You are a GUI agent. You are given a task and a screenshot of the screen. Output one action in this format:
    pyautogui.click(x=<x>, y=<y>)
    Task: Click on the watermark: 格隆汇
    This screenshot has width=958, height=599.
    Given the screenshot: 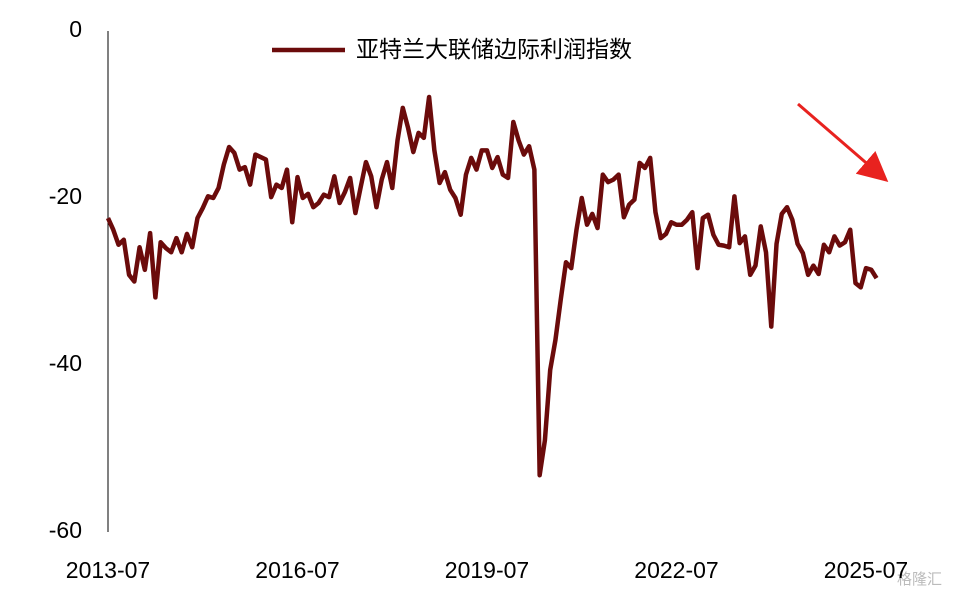 What is the action you would take?
    pyautogui.click(x=919, y=579)
    